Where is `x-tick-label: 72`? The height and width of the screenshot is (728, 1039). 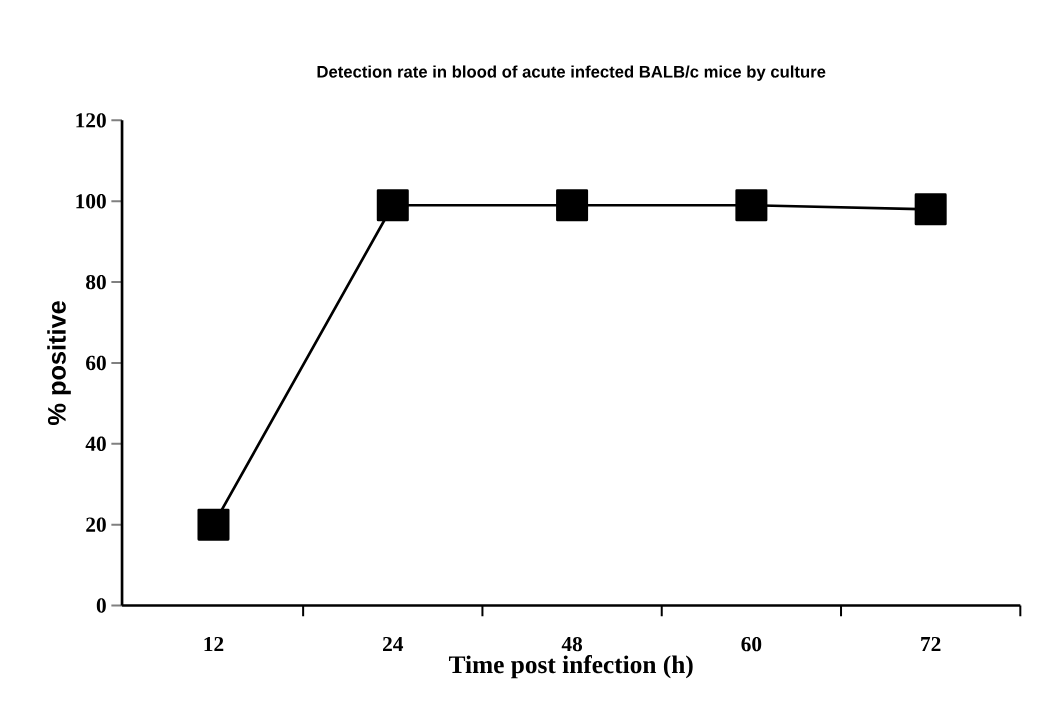 x-tick-label: 72 is located at coordinates (931, 643).